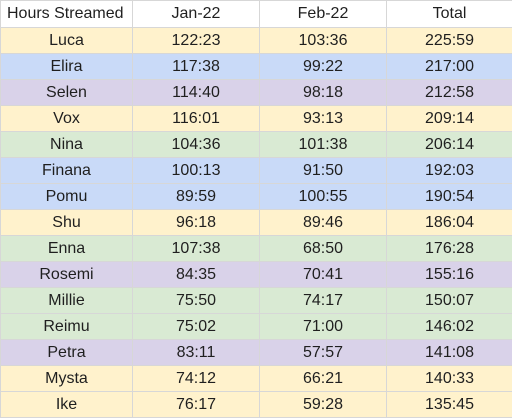 This screenshot has width=512, height=418. I want to click on cell-name: Shu, so click(67, 223).